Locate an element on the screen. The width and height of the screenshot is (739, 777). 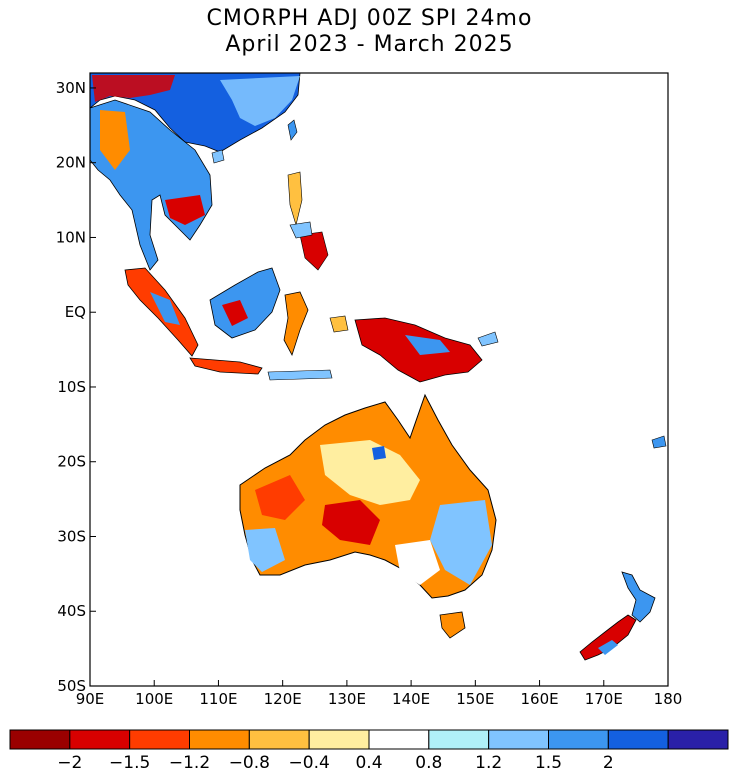
region-taiwan is located at coordinates (292, 130).